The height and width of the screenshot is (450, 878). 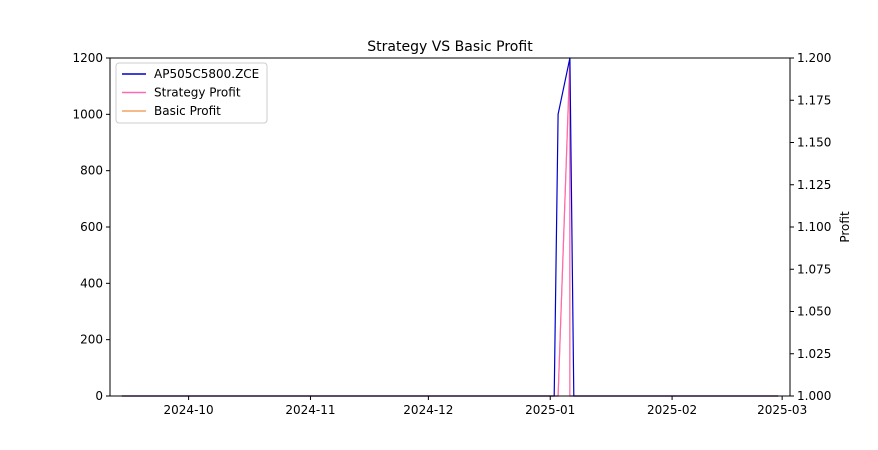 What do you see at coordinates (206, 74) in the screenshot?
I see `legend-label: AP505C5800.ZCE` at bounding box center [206, 74].